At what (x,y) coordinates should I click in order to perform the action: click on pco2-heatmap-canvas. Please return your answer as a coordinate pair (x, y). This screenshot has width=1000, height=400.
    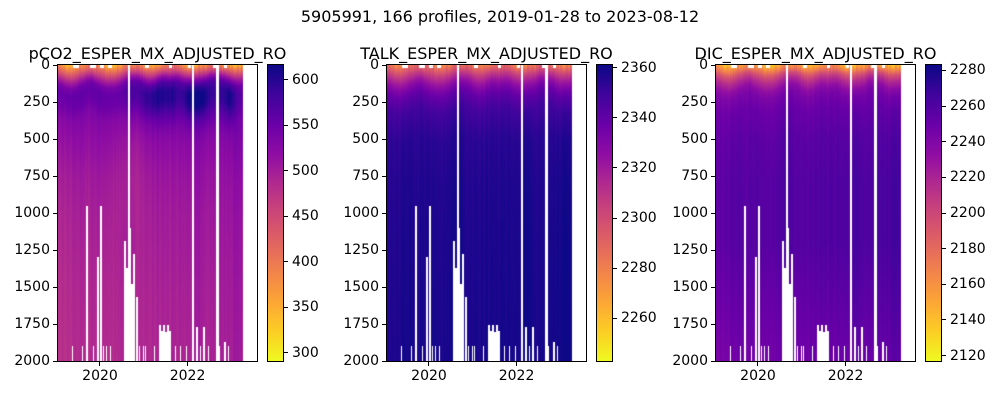
    Looking at the image, I should click on (157, 213).